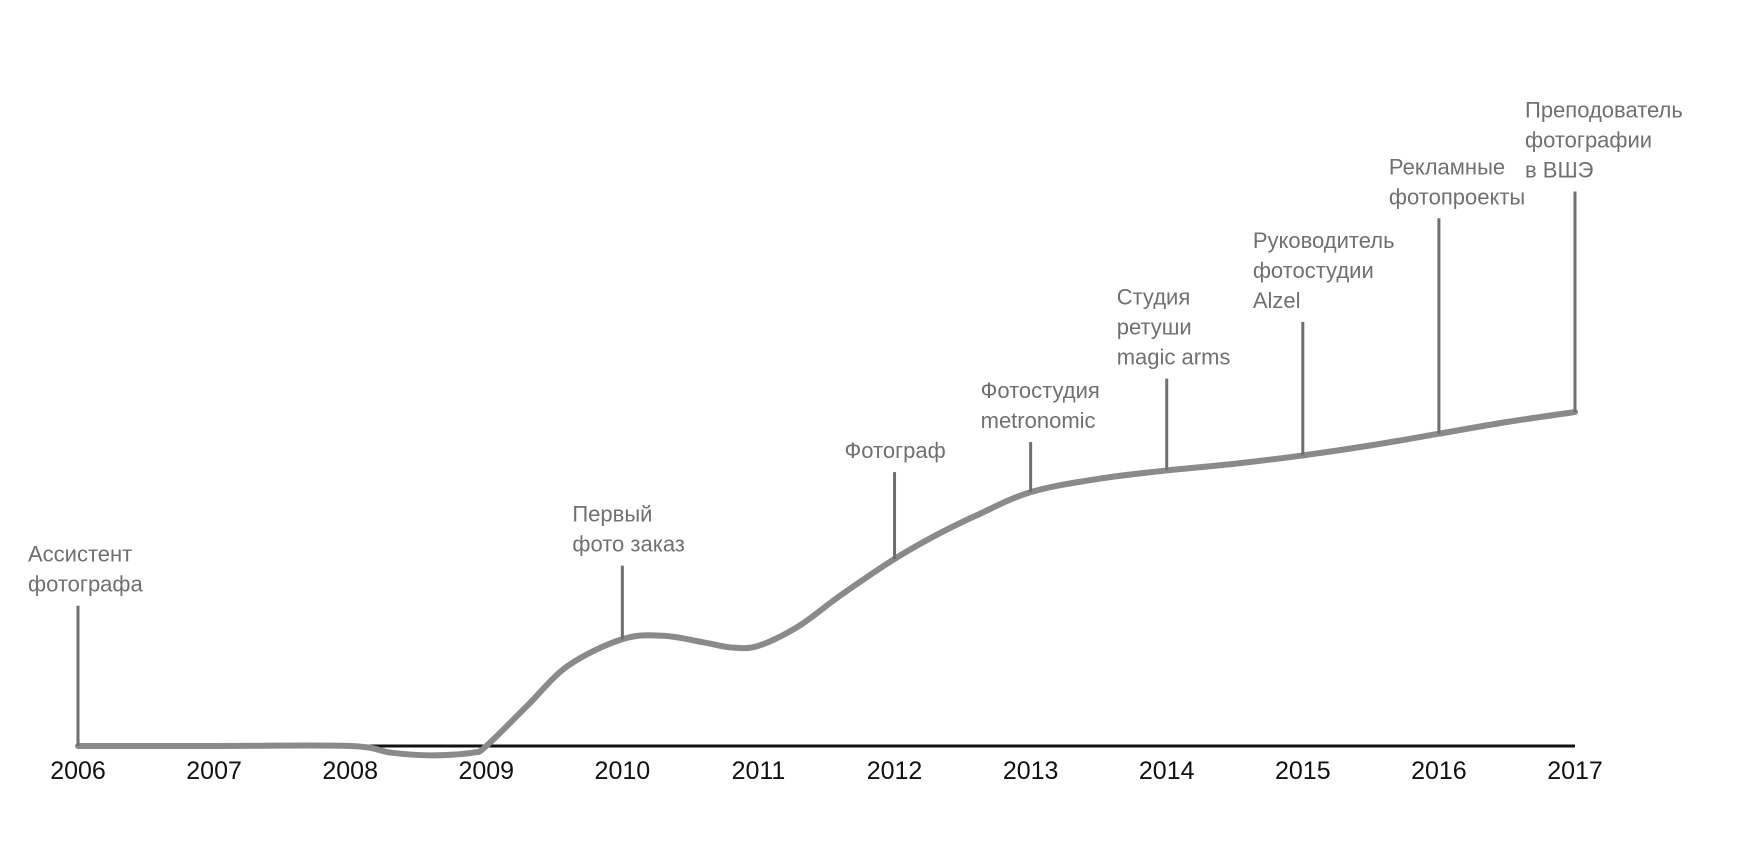 This screenshot has width=1738, height=845. I want to click on event-label: Руководитель, so click(1324, 240).